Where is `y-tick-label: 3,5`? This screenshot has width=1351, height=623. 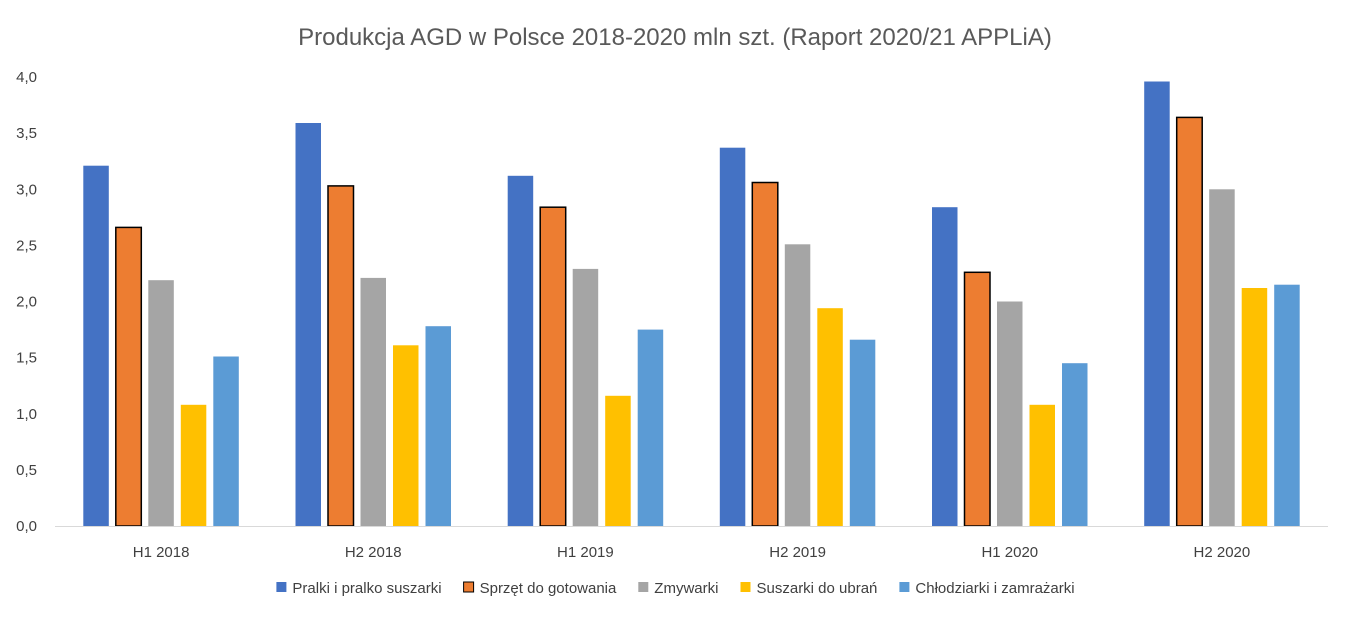
y-tick-label: 3,5 is located at coordinates (26, 133).